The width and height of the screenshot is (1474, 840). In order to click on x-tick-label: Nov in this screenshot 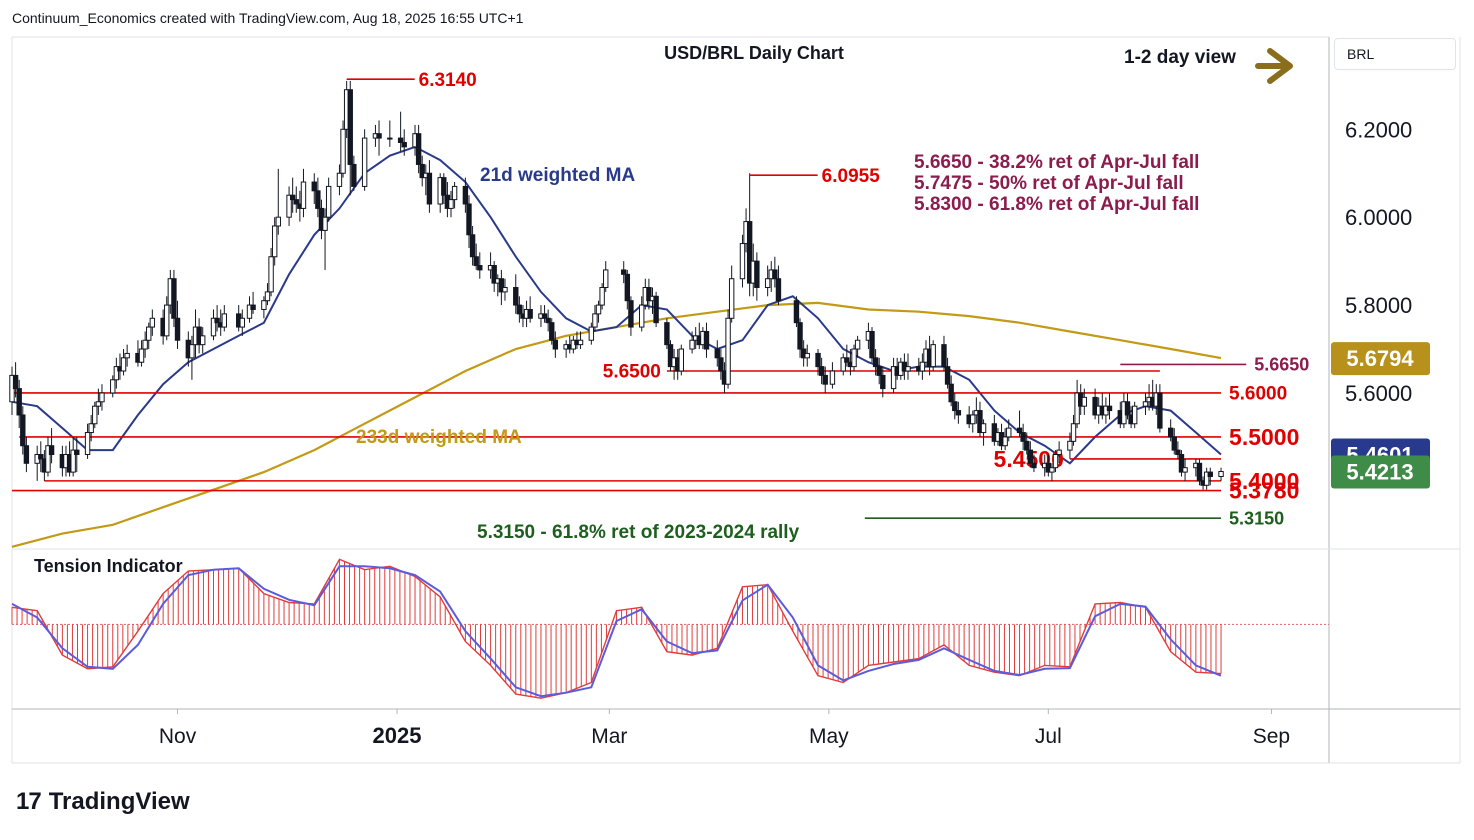, I will do `click(178, 736)`.